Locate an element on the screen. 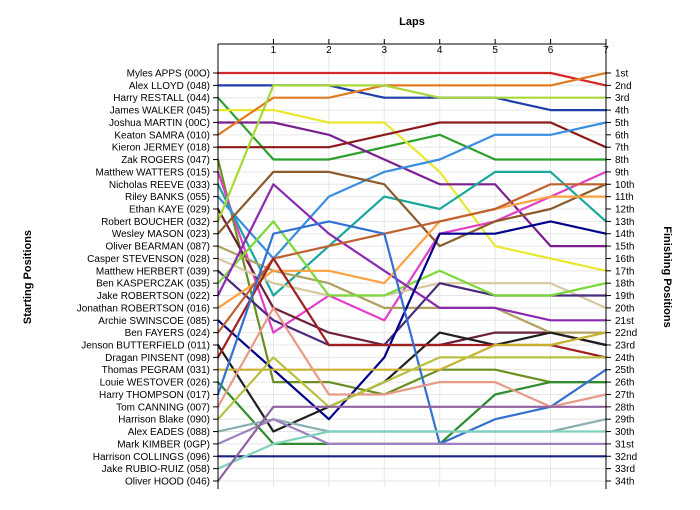 The width and height of the screenshot is (700, 510). starting-position-label: Mark KIMBER (0GP) is located at coordinates (163, 444).